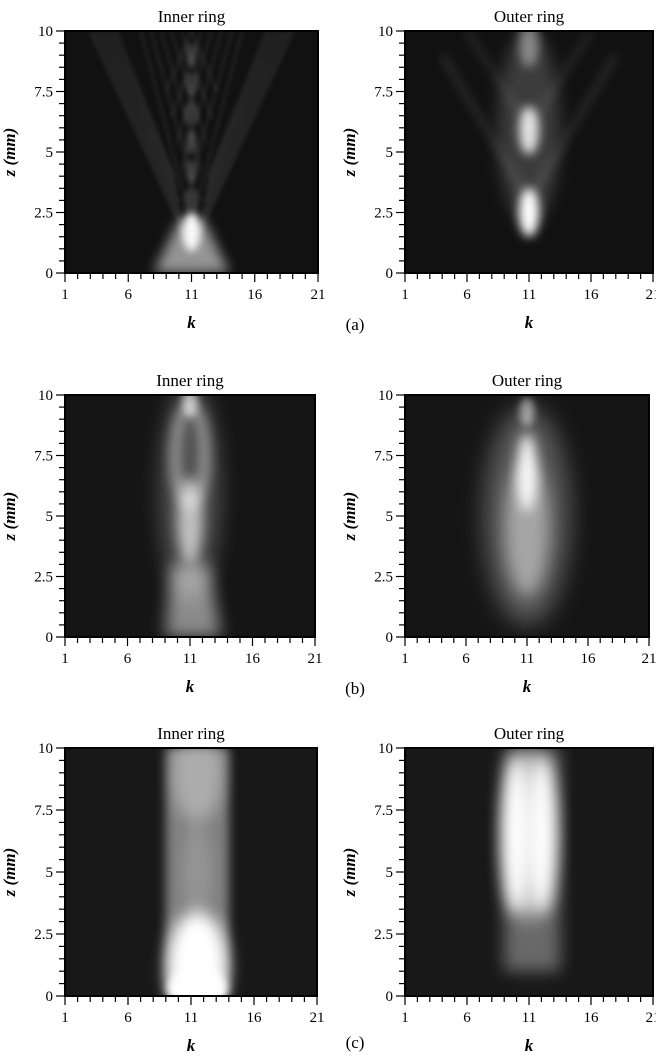 The image size is (656, 1060). Describe the element at coordinates (355, 688) in the screenshot. I see `row-label-b: (b)` at that location.